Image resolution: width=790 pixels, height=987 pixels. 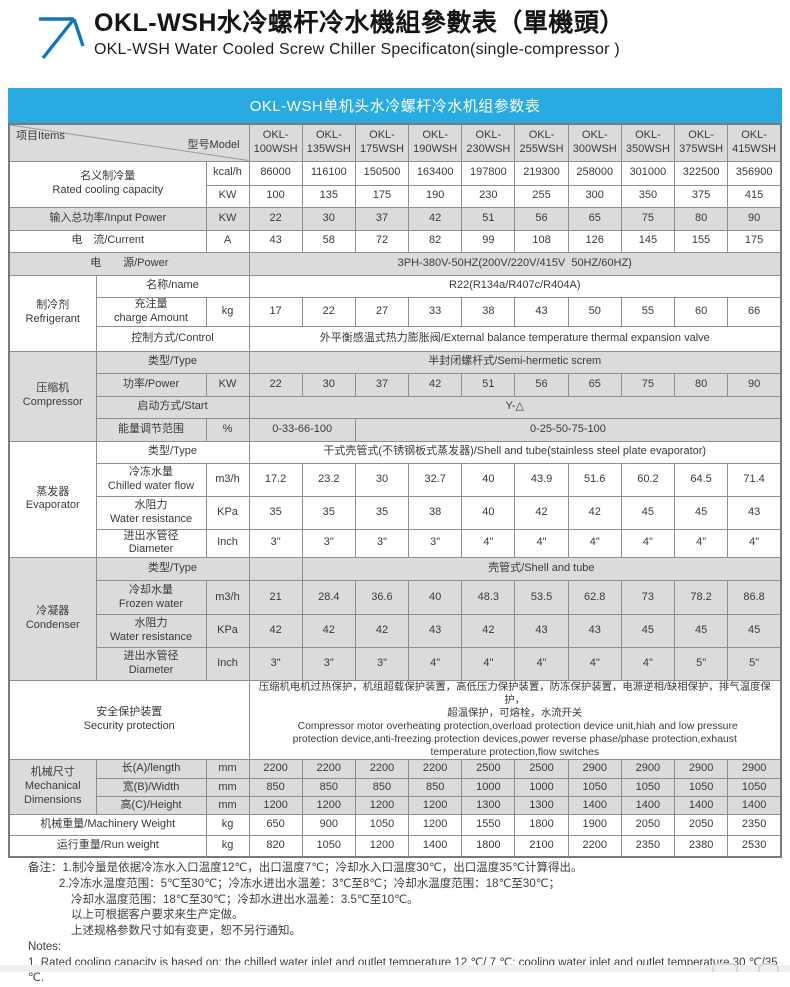 What do you see at coordinates (151, 384) in the screenshot?
I see `row-label: 功率/Power` at bounding box center [151, 384].